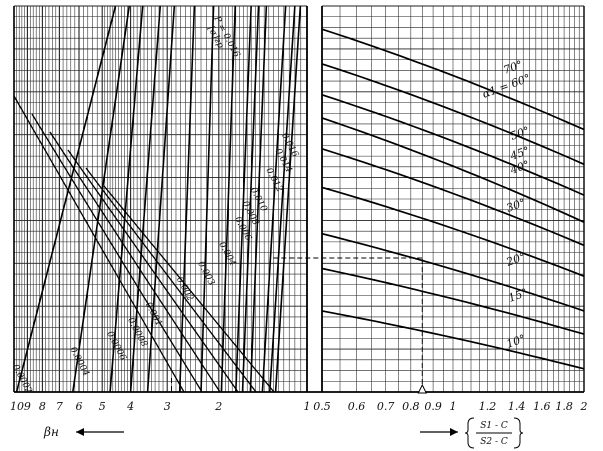 This screenshot has width=603, height=451. What do you see at coordinates (584, 406) in the screenshot?
I see `right-x-tick-label: 2` at bounding box center [584, 406].